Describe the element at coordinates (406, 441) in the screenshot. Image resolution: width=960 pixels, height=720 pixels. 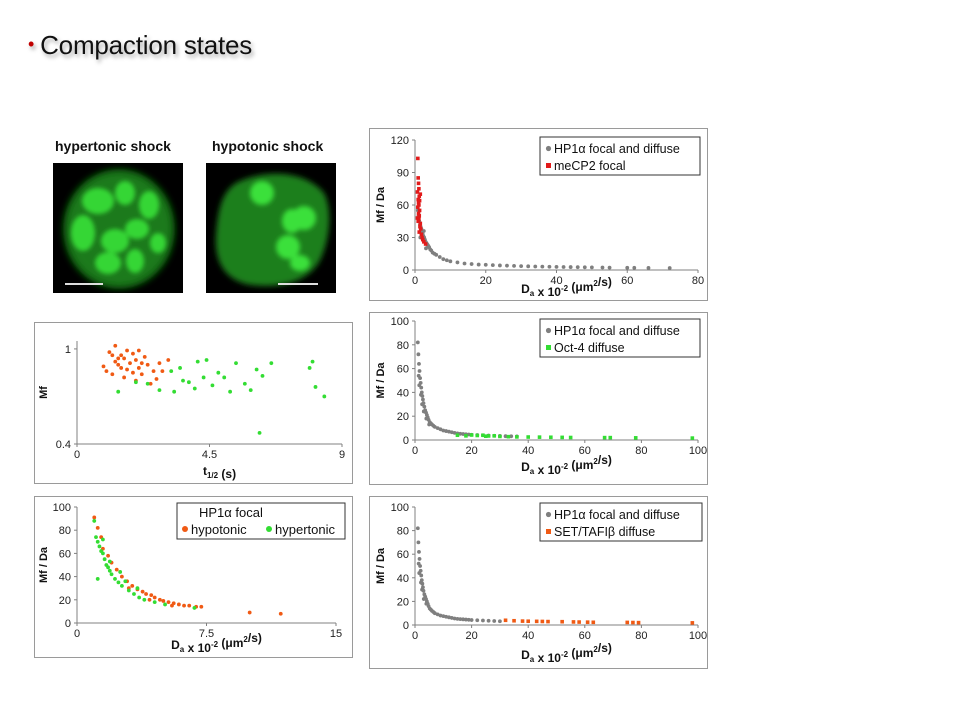
I see `y-tick-label: 0` at that location.